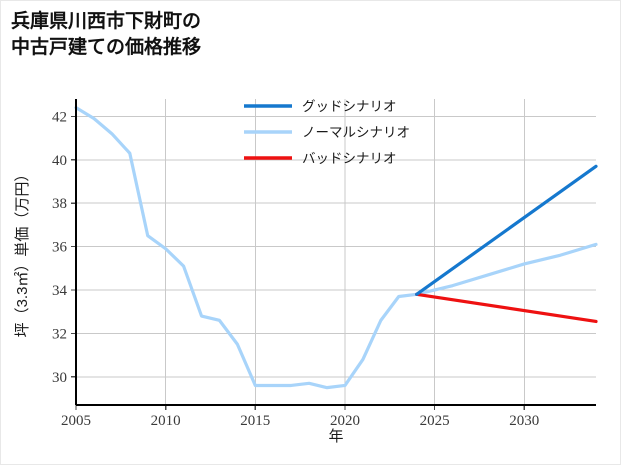  What do you see at coordinates (76, 421) in the screenshot?
I see `x-tick-label: 2005` at bounding box center [76, 421].